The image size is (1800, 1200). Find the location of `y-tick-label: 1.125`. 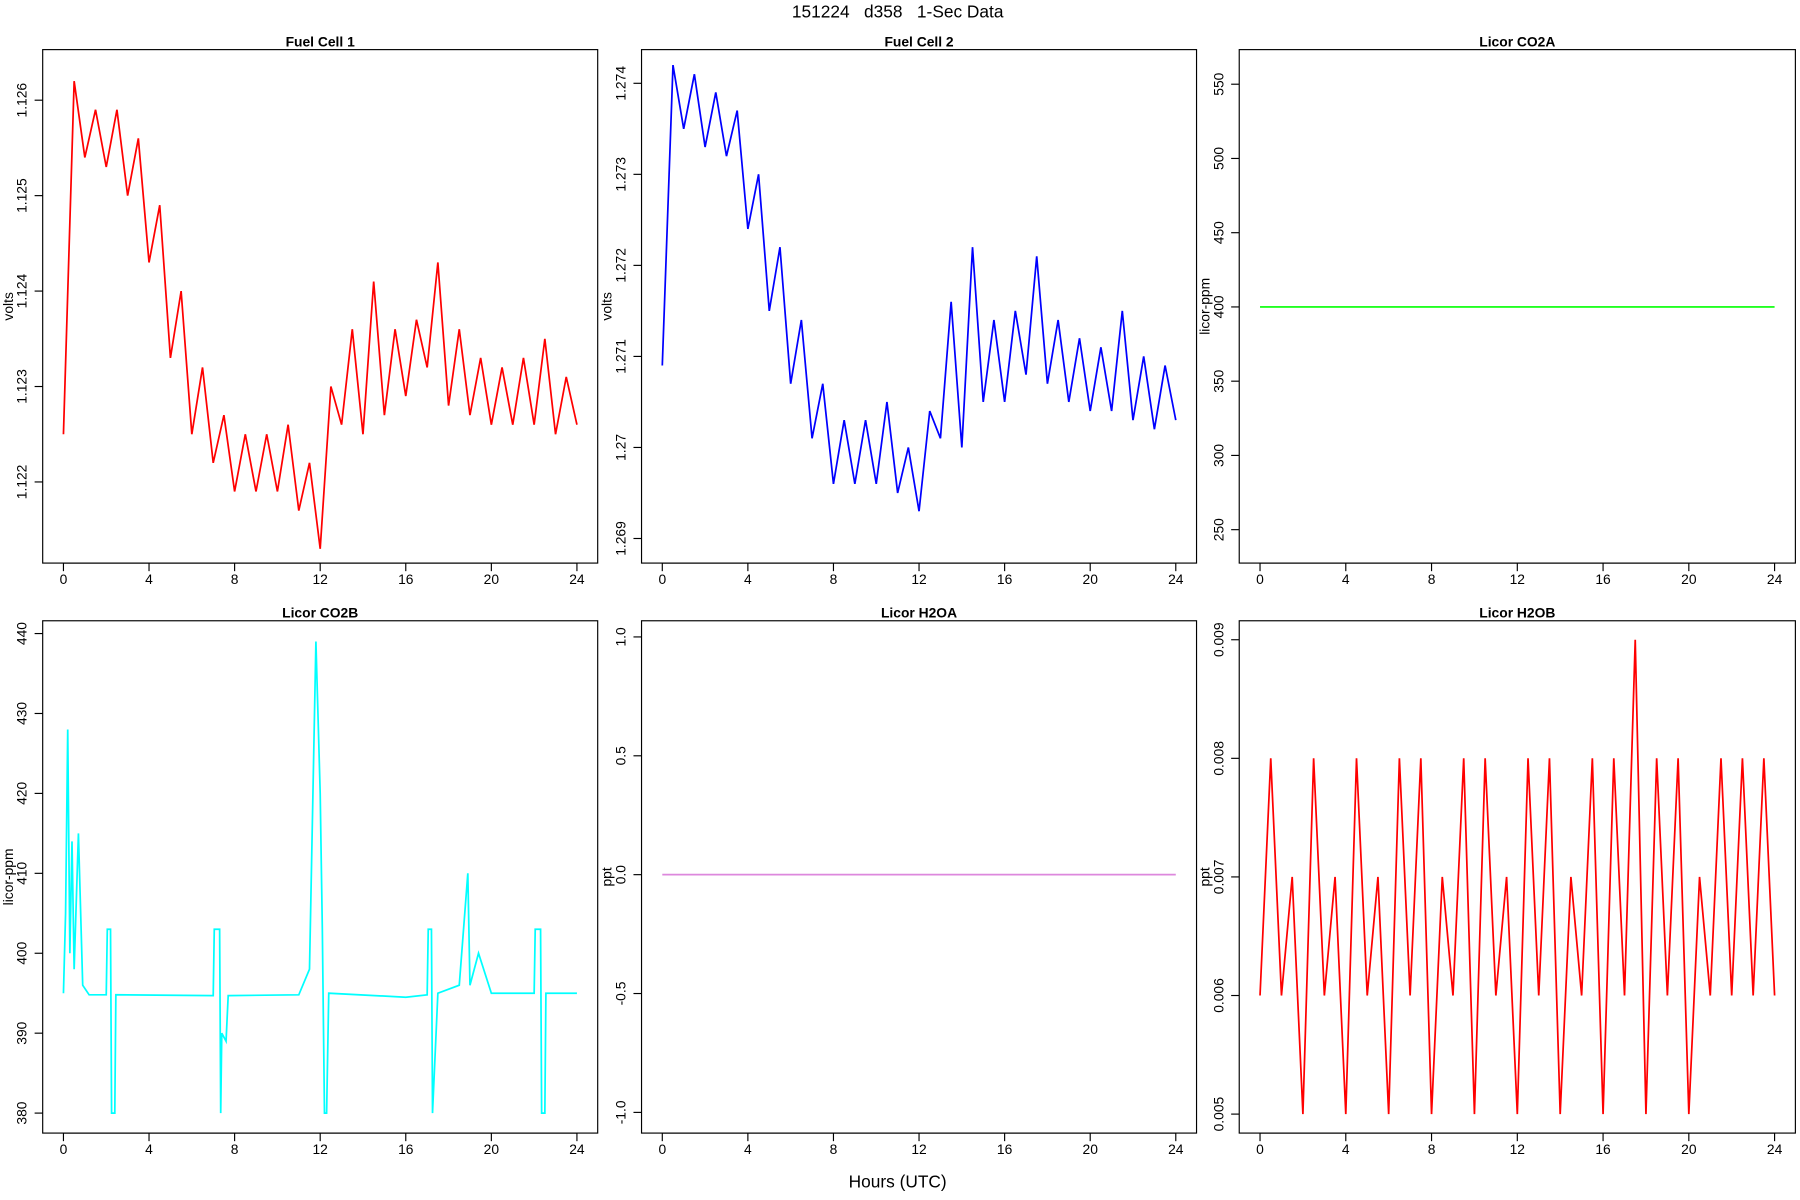

y-tick-label: 1.125 is located at coordinates (22, 195).